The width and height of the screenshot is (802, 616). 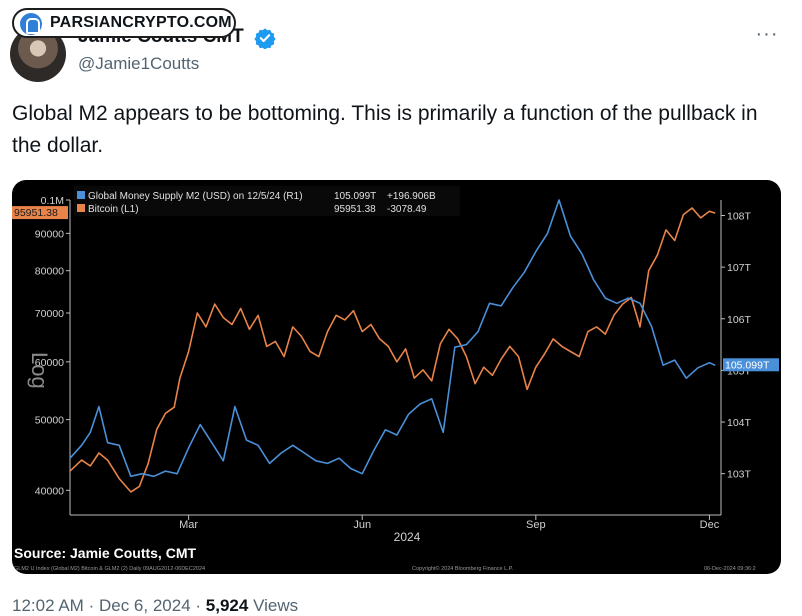 I want to click on left-tick-label: 40000, so click(x=49, y=491).